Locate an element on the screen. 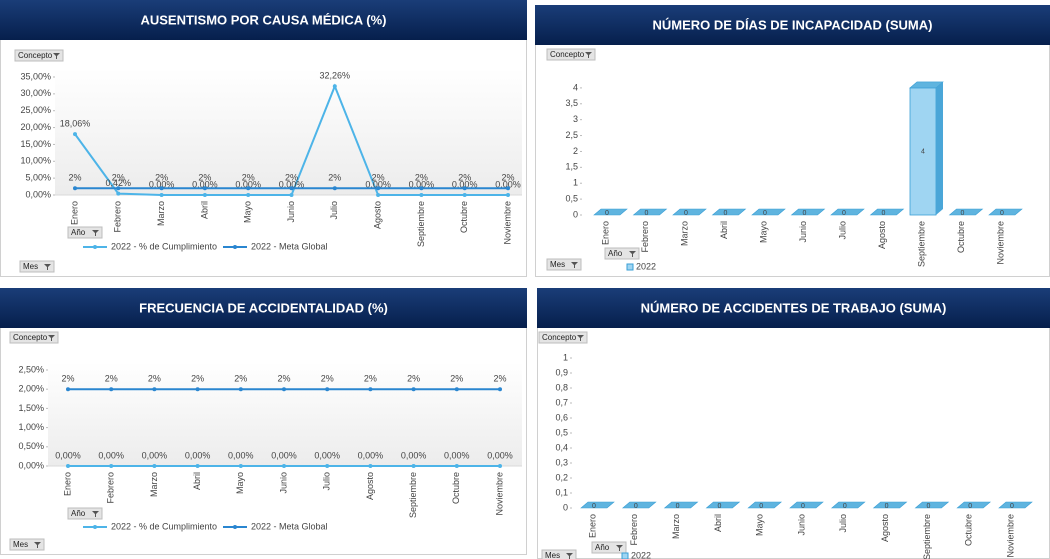  y-tick-label: 0,6 is located at coordinates (561, 417).